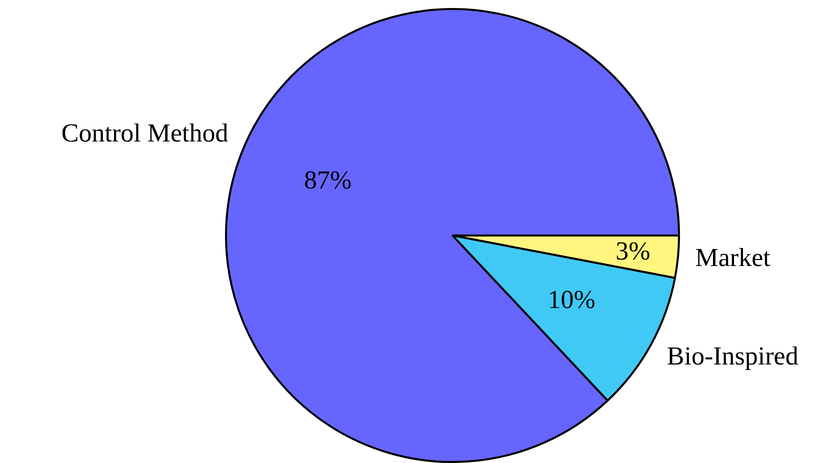  Describe the element at coordinates (328, 179) in the screenshot. I see `data-label: 87%` at that location.